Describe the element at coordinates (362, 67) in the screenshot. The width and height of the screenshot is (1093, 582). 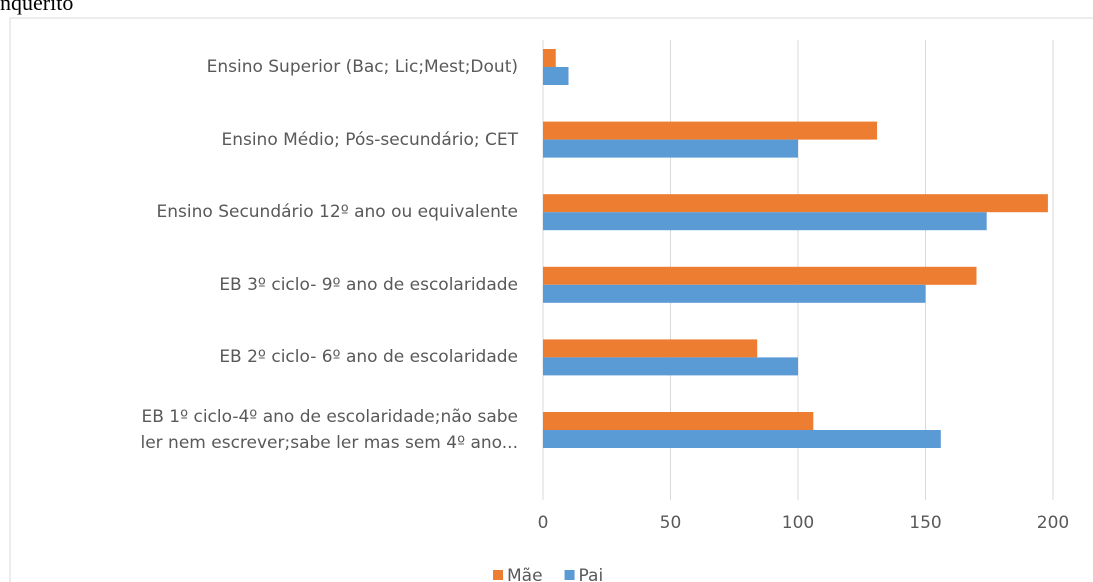
I see `y-tick-label: Ensino Superior (Bac; Lic;Mest;Dout)` at that location.